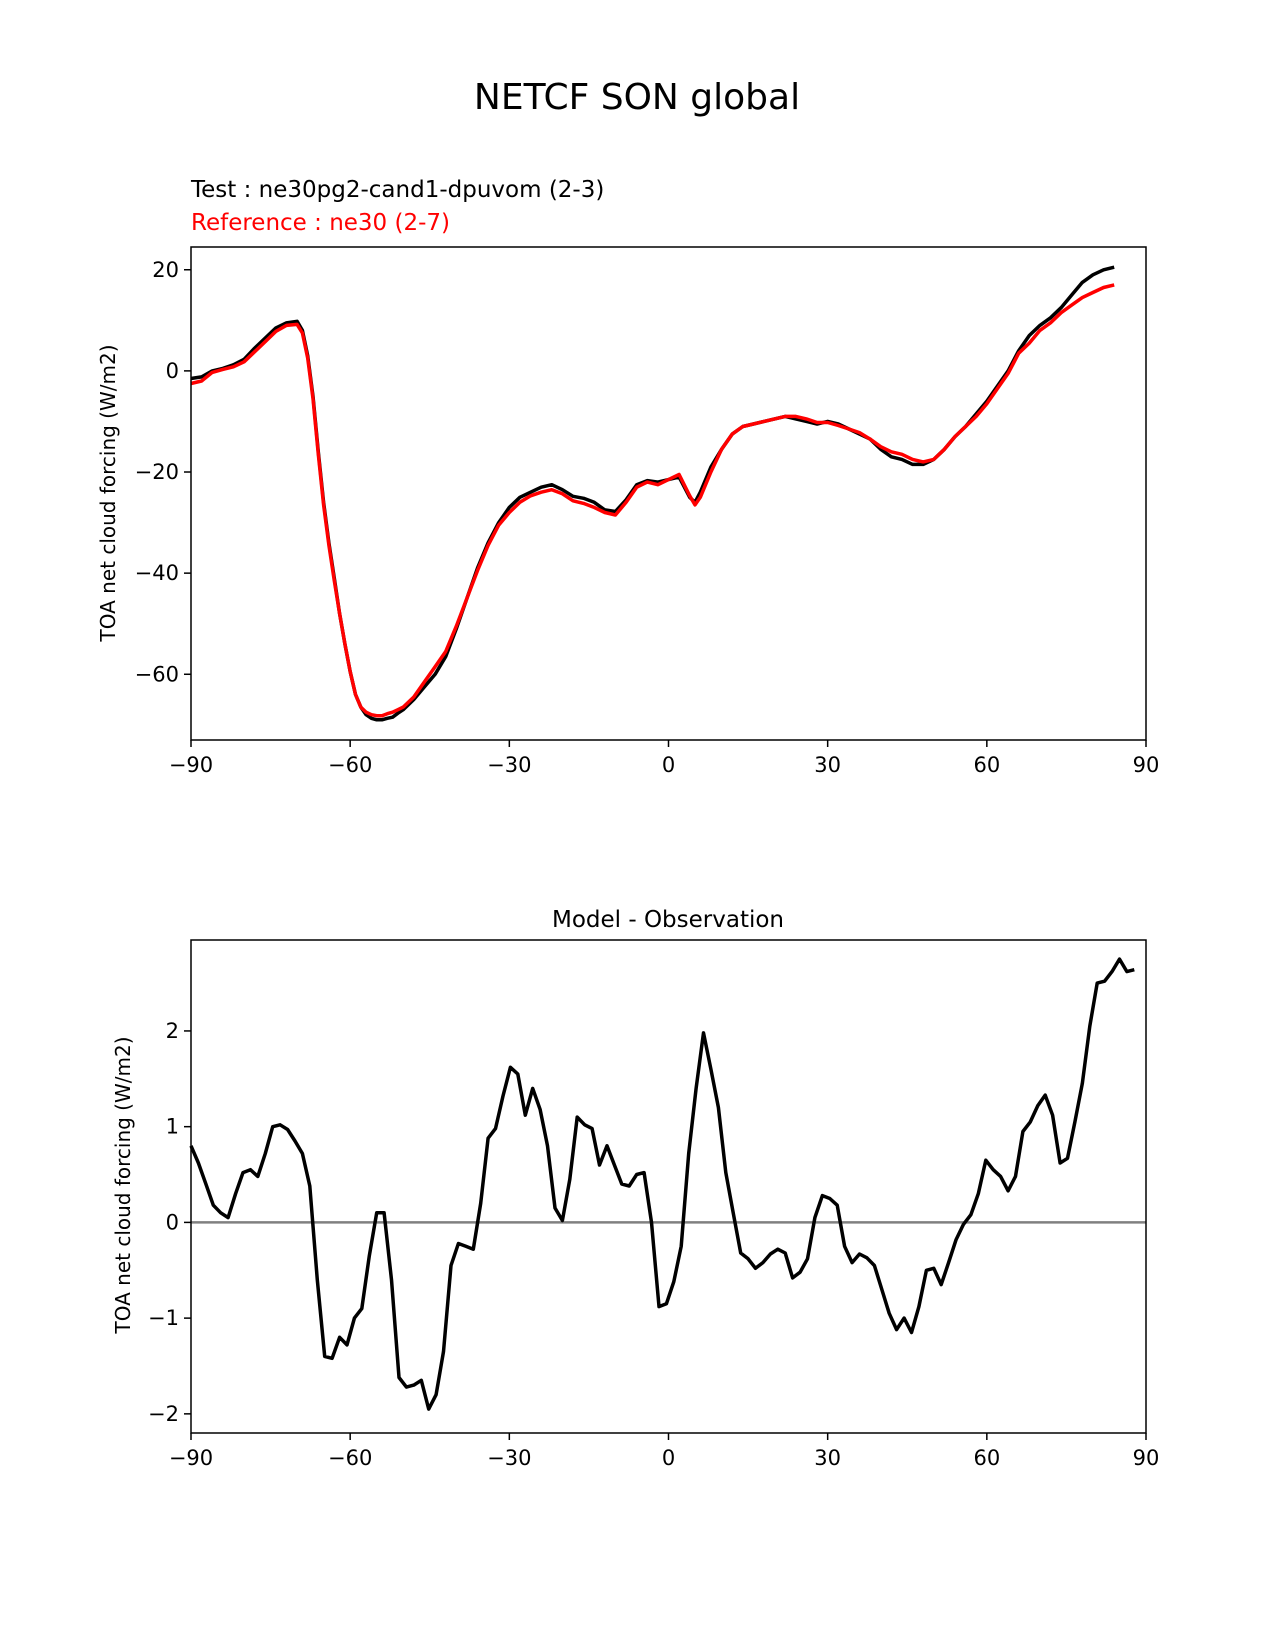  I want to click on reference-label: Reference : ne30 (2-7), so click(320, 223).